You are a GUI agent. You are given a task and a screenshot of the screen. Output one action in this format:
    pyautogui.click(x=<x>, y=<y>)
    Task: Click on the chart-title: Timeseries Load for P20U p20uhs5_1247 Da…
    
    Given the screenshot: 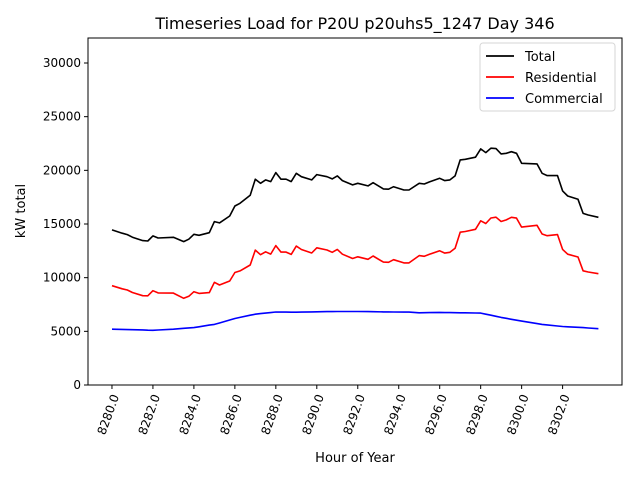 What is the action you would take?
    pyautogui.click(x=354, y=24)
    